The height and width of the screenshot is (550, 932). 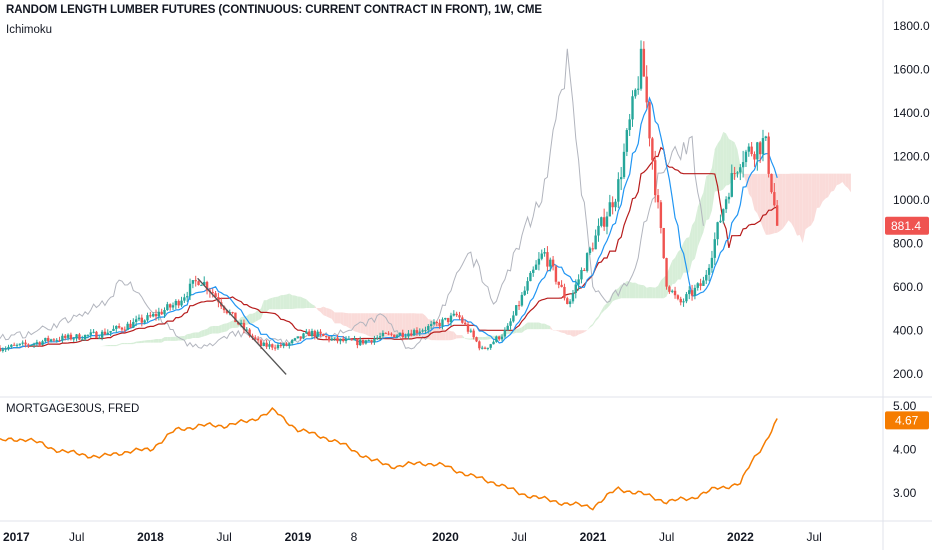 What do you see at coordinates (242, 326) in the screenshot?
I see `trend-line-drawing` at bounding box center [242, 326].